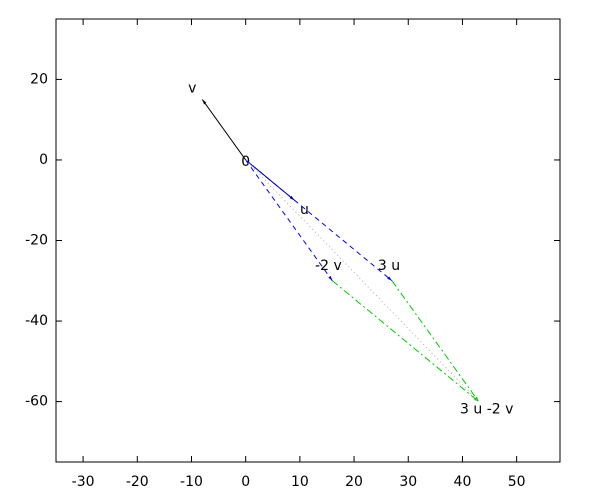 This screenshot has height=500, width=600. Describe the element at coordinates (463, 482) in the screenshot. I see `x-tick-label: 40` at that location.